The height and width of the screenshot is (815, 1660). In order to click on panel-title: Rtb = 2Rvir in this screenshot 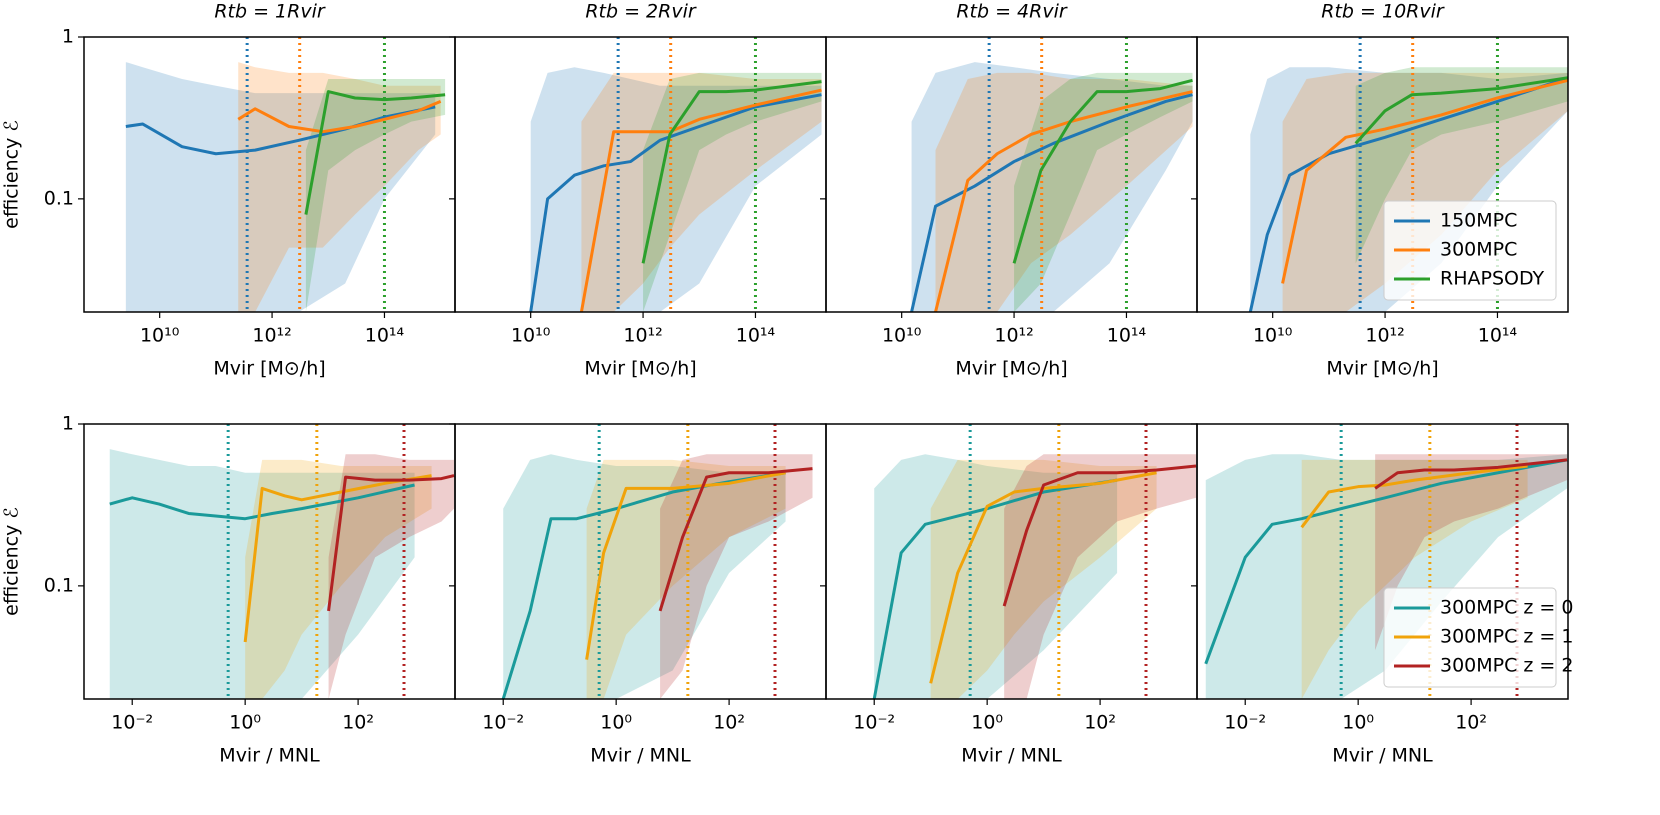, I will do `click(641, 12)`.